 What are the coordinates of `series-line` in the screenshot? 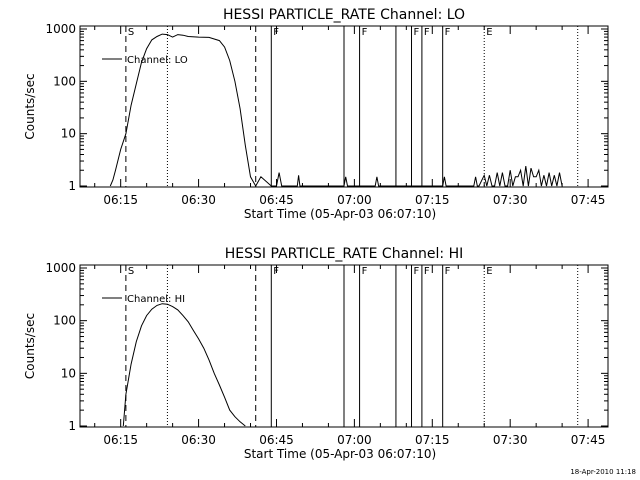 It's located at (184, 365).